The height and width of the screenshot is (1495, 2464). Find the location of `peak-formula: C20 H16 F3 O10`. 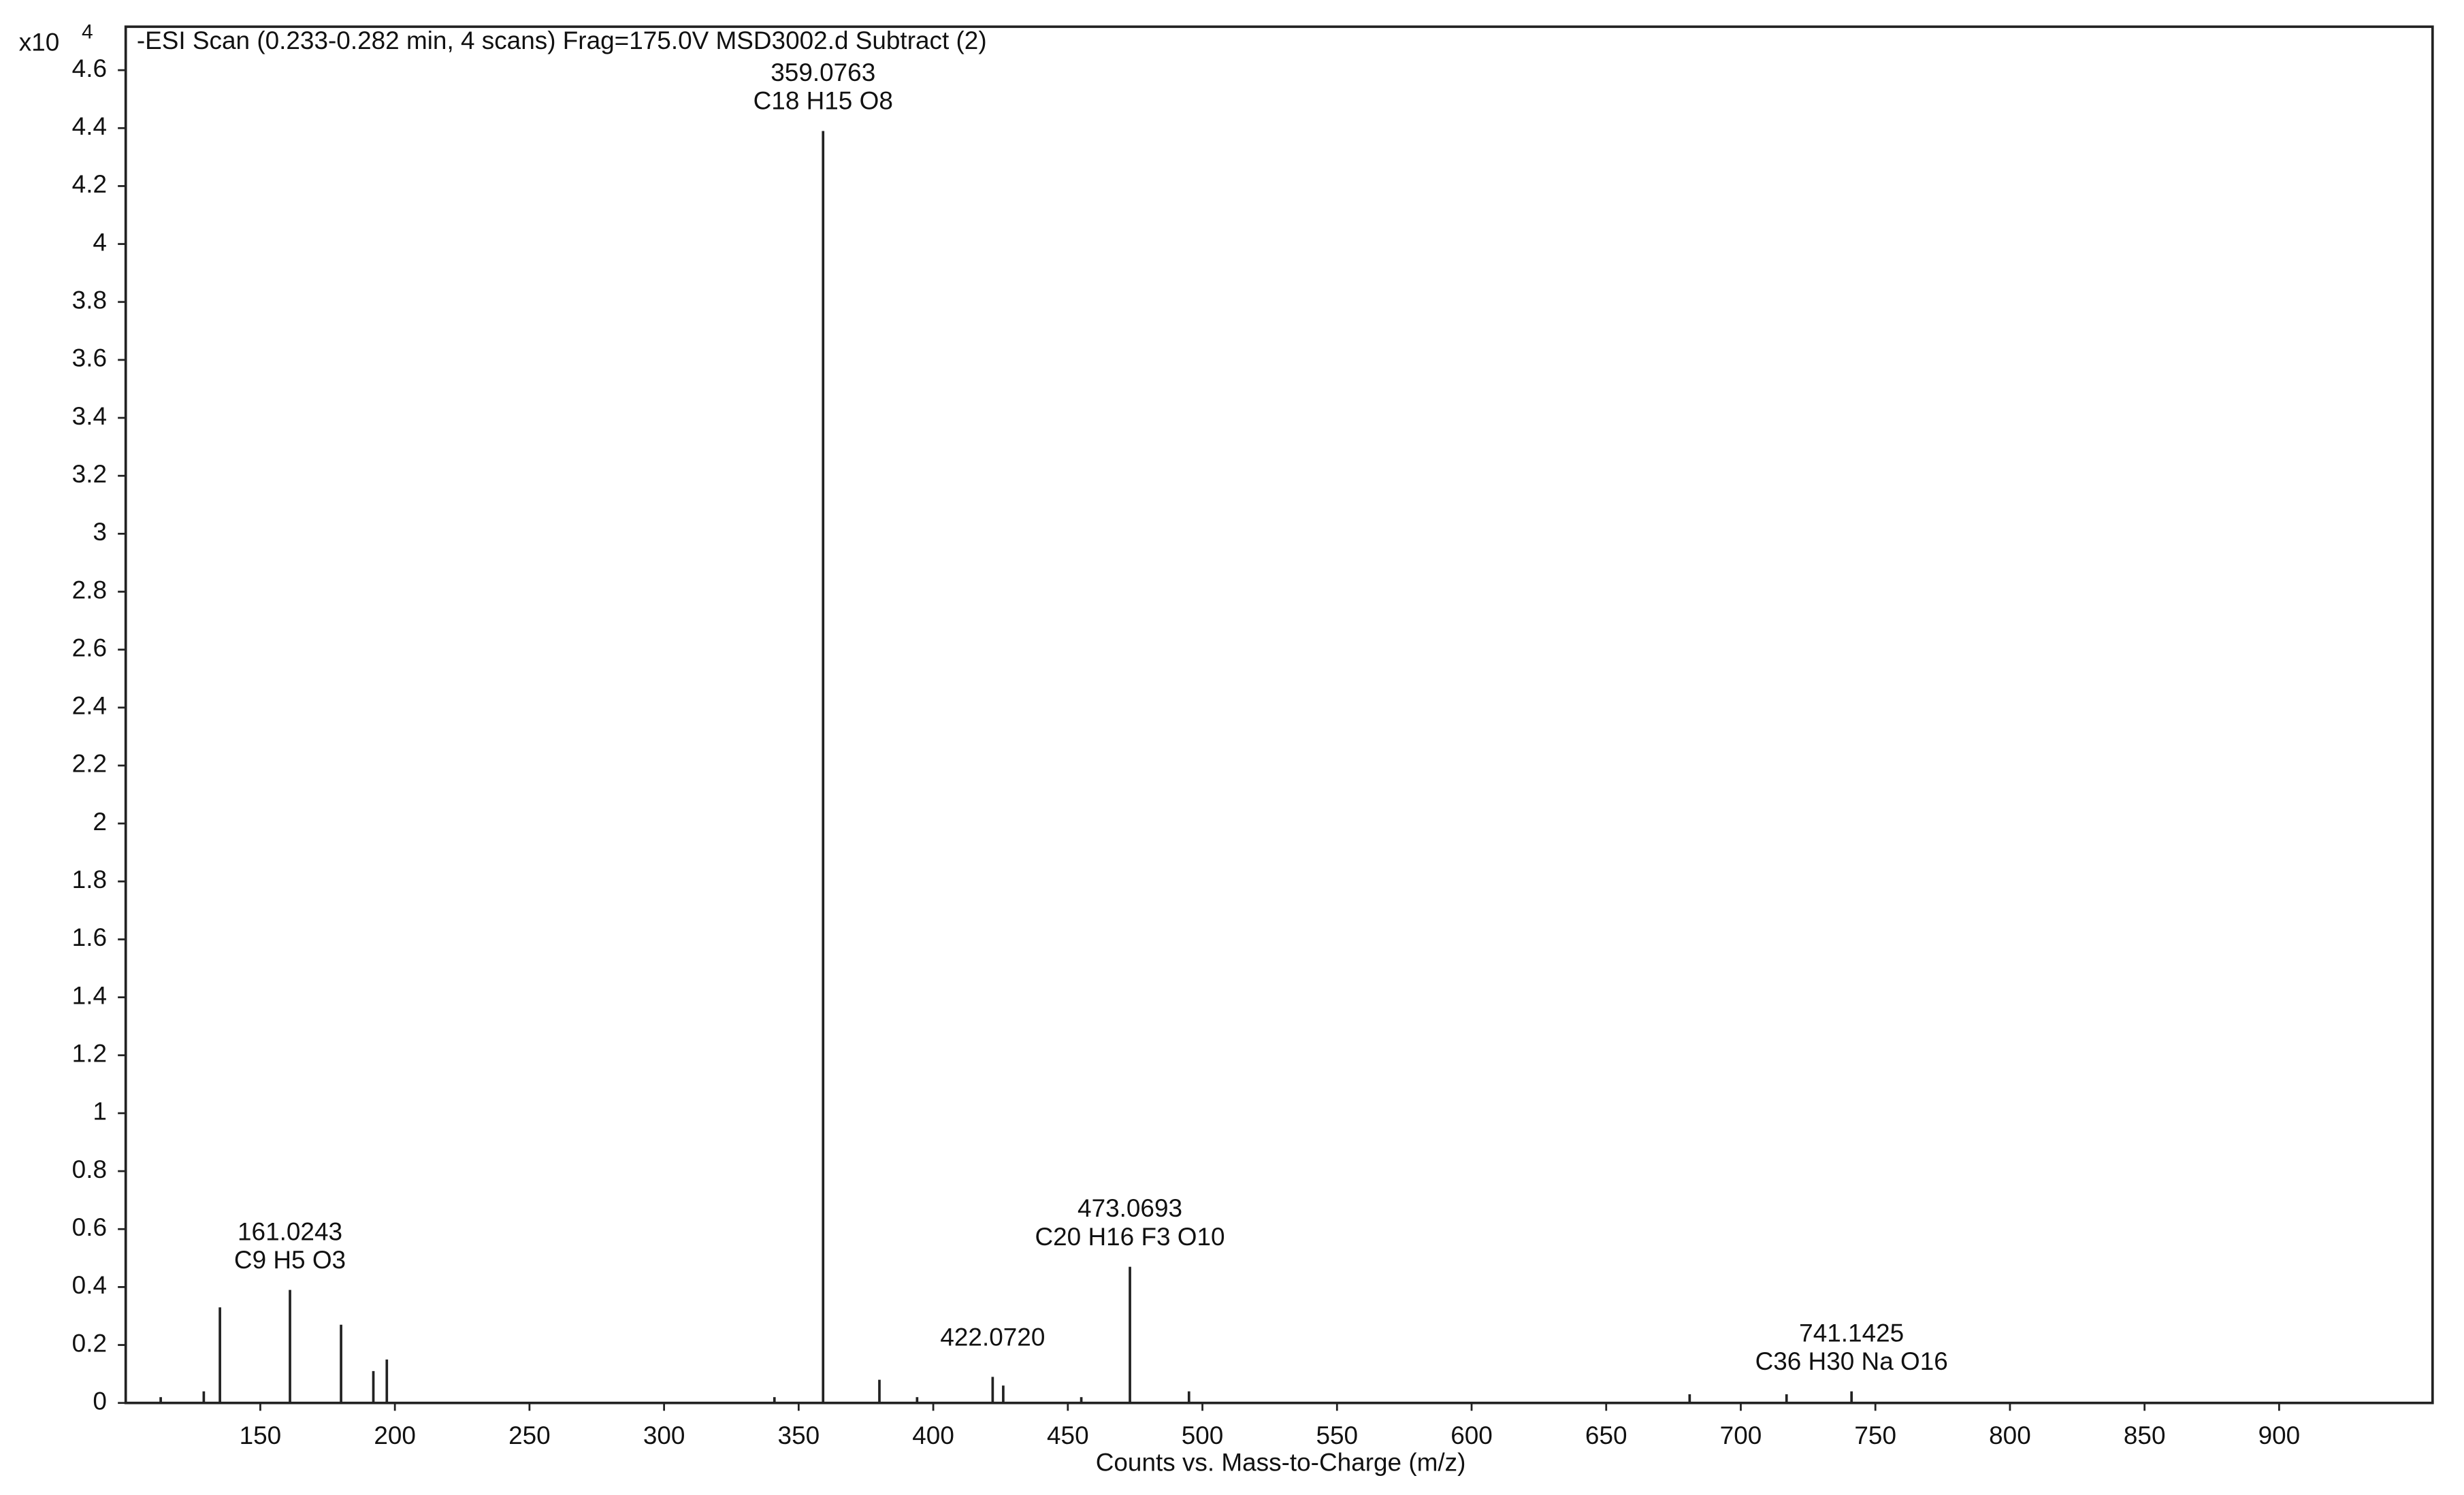

peak-formula: C20 H16 F3 O10 is located at coordinates (1130, 1237).